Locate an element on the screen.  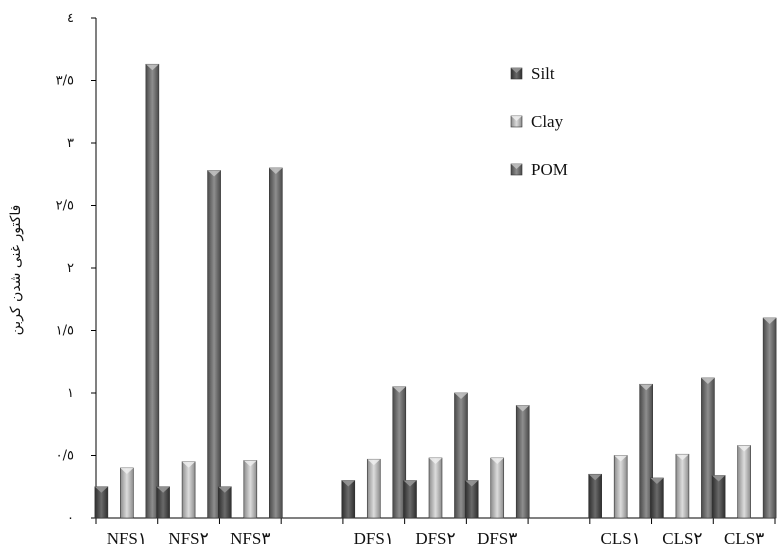
legend-label-clay: Clay is located at coordinates (547, 121).